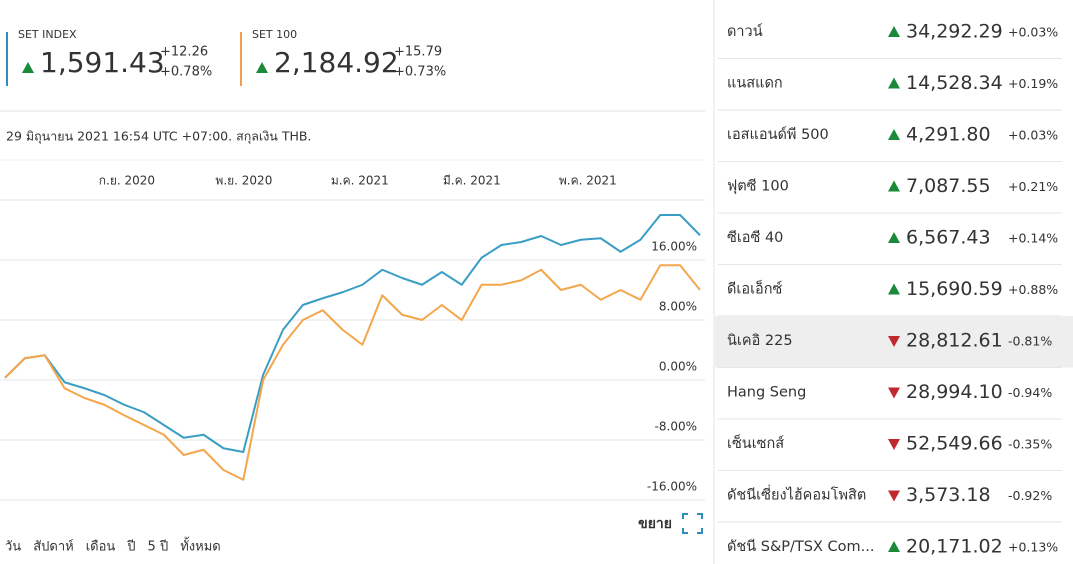 This screenshot has width=1073, height=564. Describe the element at coordinates (948, 186) in the screenshot. I see `market-value: 7,087.55` at that location.